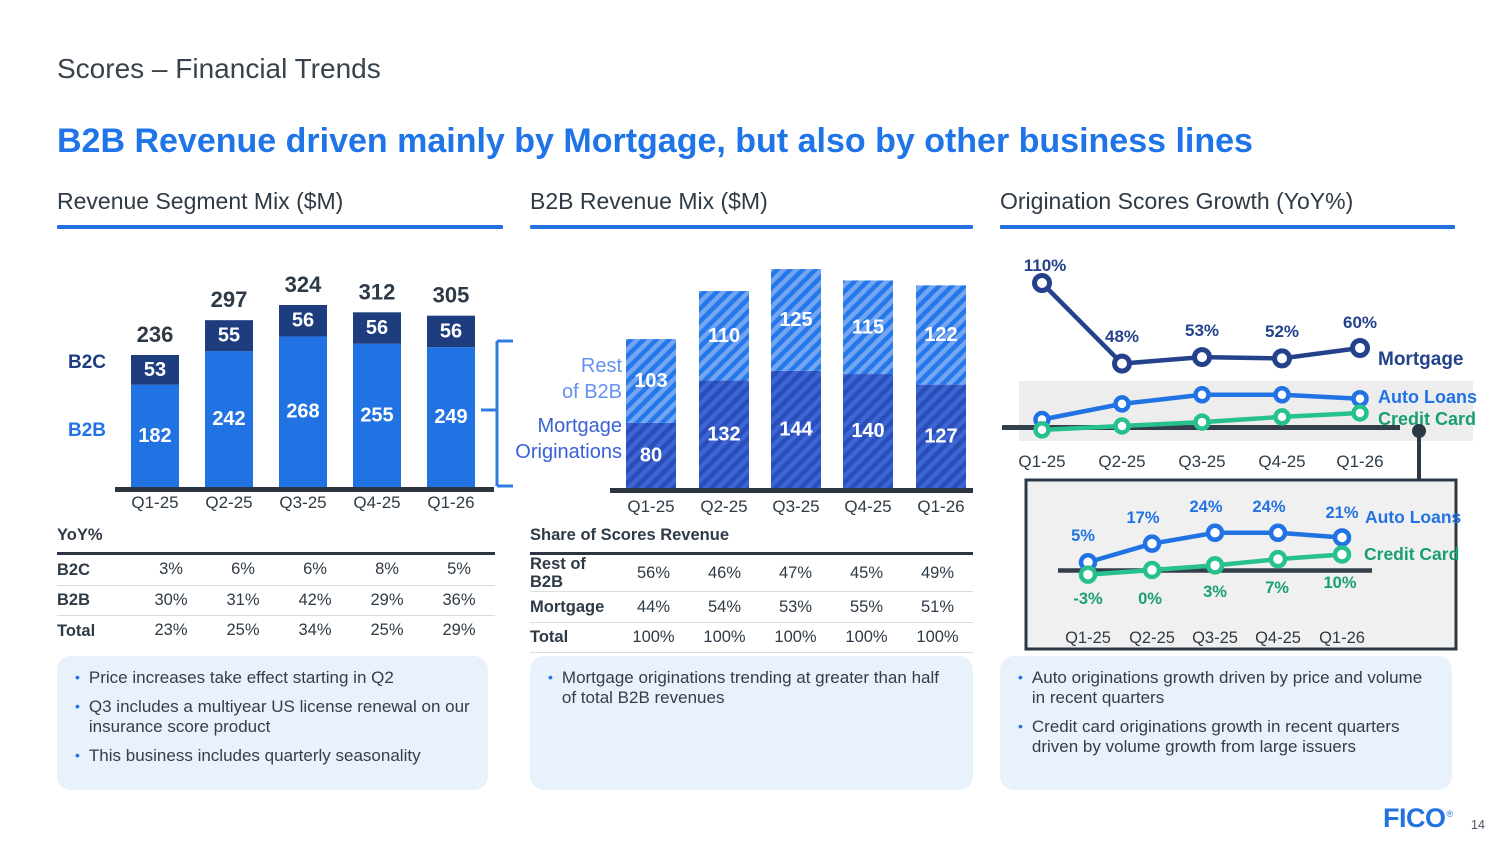  What do you see at coordinates (649, 201) in the screenshot?
I see `panel-title: B2B Revenue Mix ($M)` at bounding box center [649, 201].